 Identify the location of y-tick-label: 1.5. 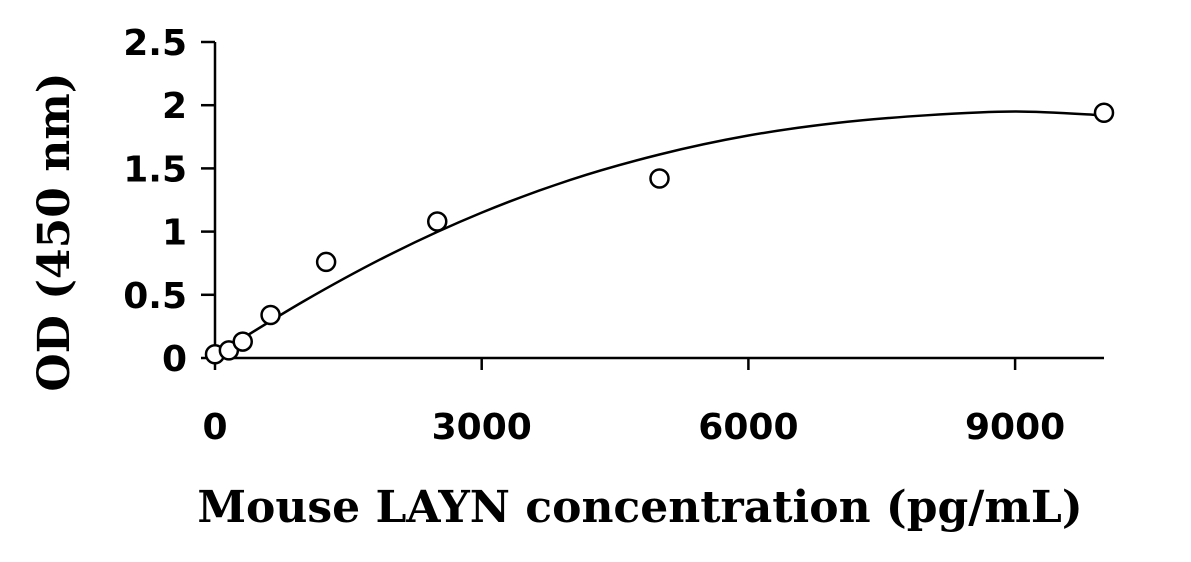
(155, 169).